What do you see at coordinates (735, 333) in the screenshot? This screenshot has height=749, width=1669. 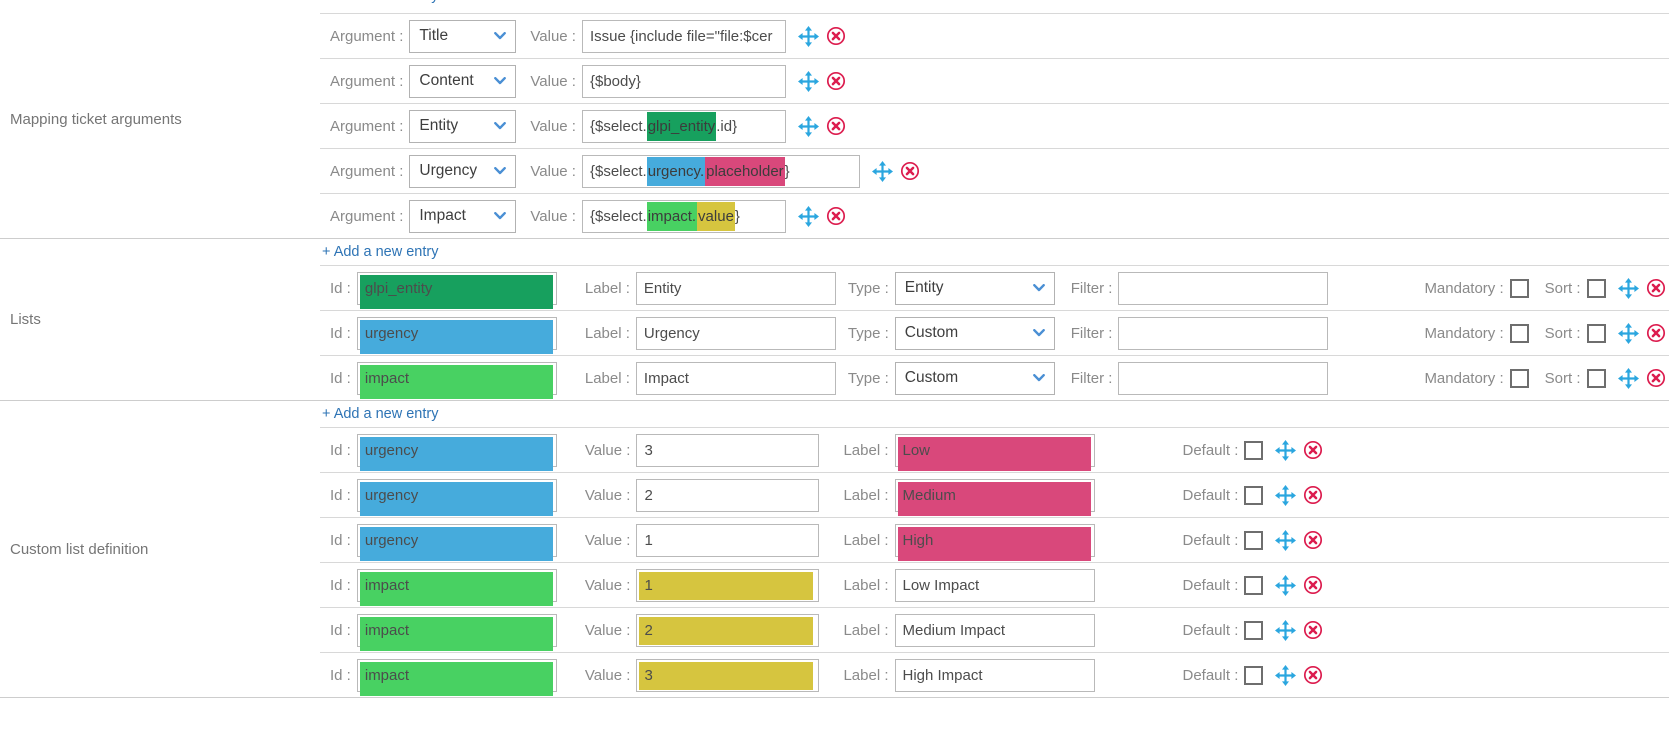 I see `label-input: Urgency` at bounding box center [735, 333].